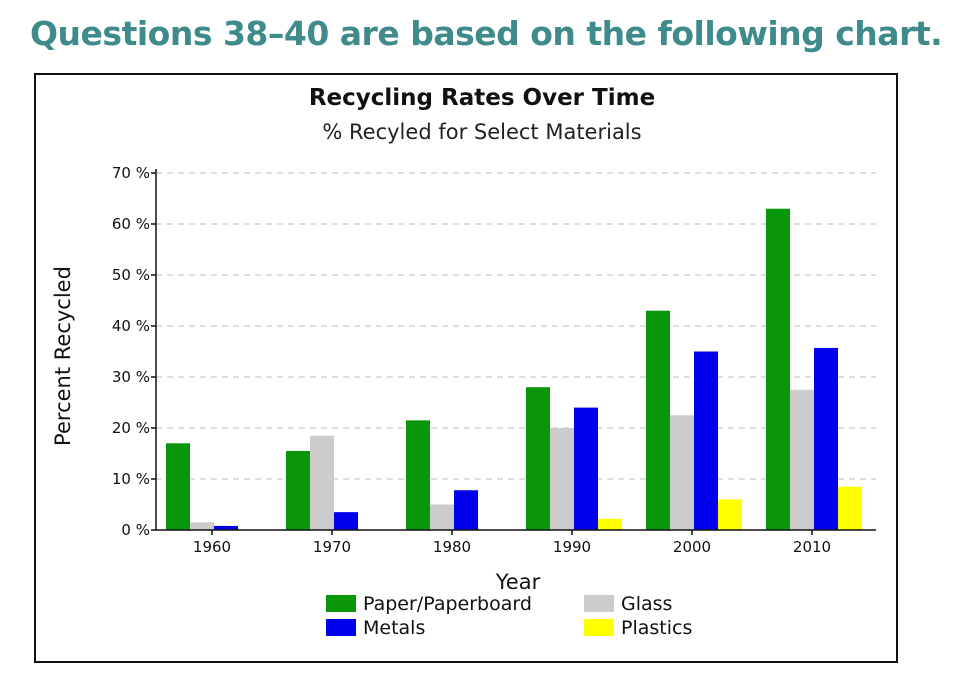 The height and width of the screenshot is (694, 970). Describe the element at coordinates (452, 547) in the screenshot. I see `x-tick-label: 1980` at that location.